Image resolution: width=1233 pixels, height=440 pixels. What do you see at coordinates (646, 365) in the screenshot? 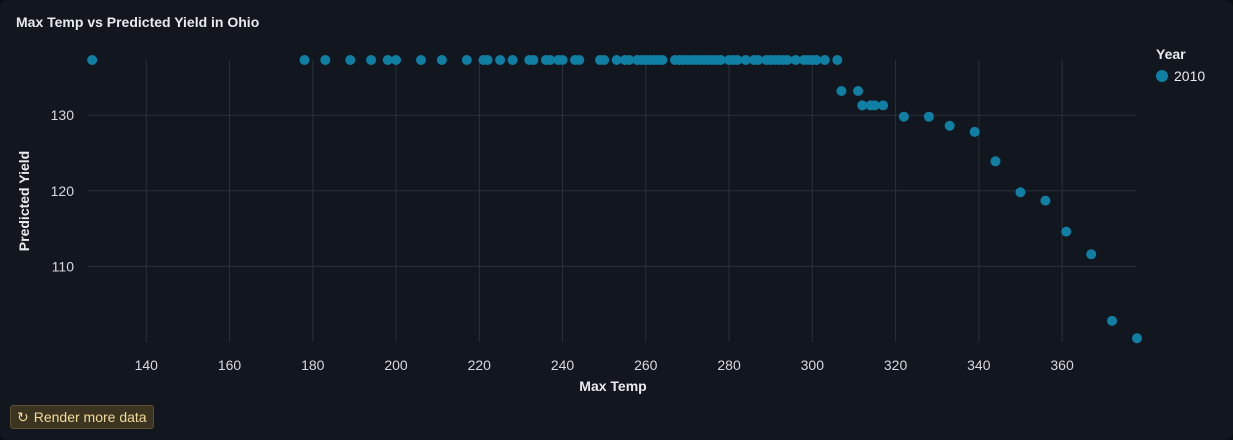
I see `x-tick-label: 260` at bounding box center [646, 365].